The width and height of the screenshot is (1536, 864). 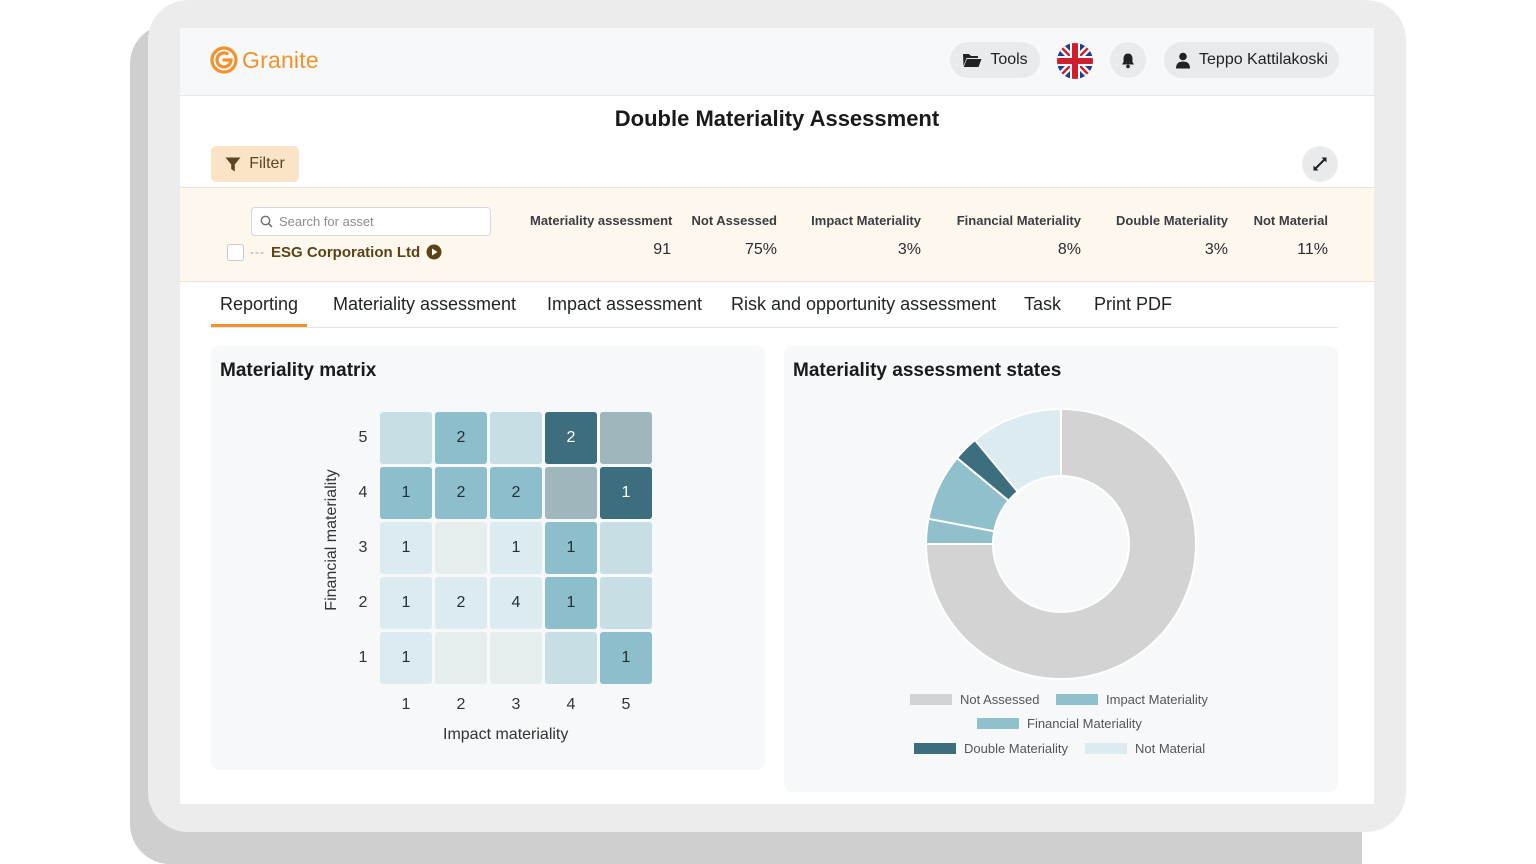 I want to click on stat-value: 75%, so click(x=760, y=249).